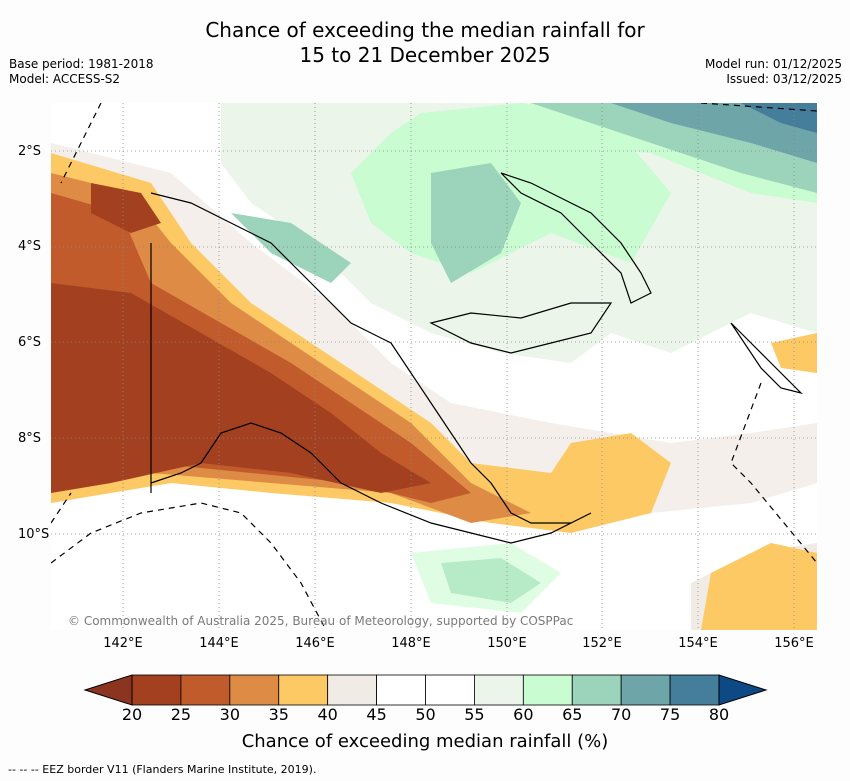 The width and height of the screenshot is (850, 781). What do you see at coordinates (719, 714) in the screenshot?
I see `colorbar-tick-label: 80` at bounding box center [719, 714].